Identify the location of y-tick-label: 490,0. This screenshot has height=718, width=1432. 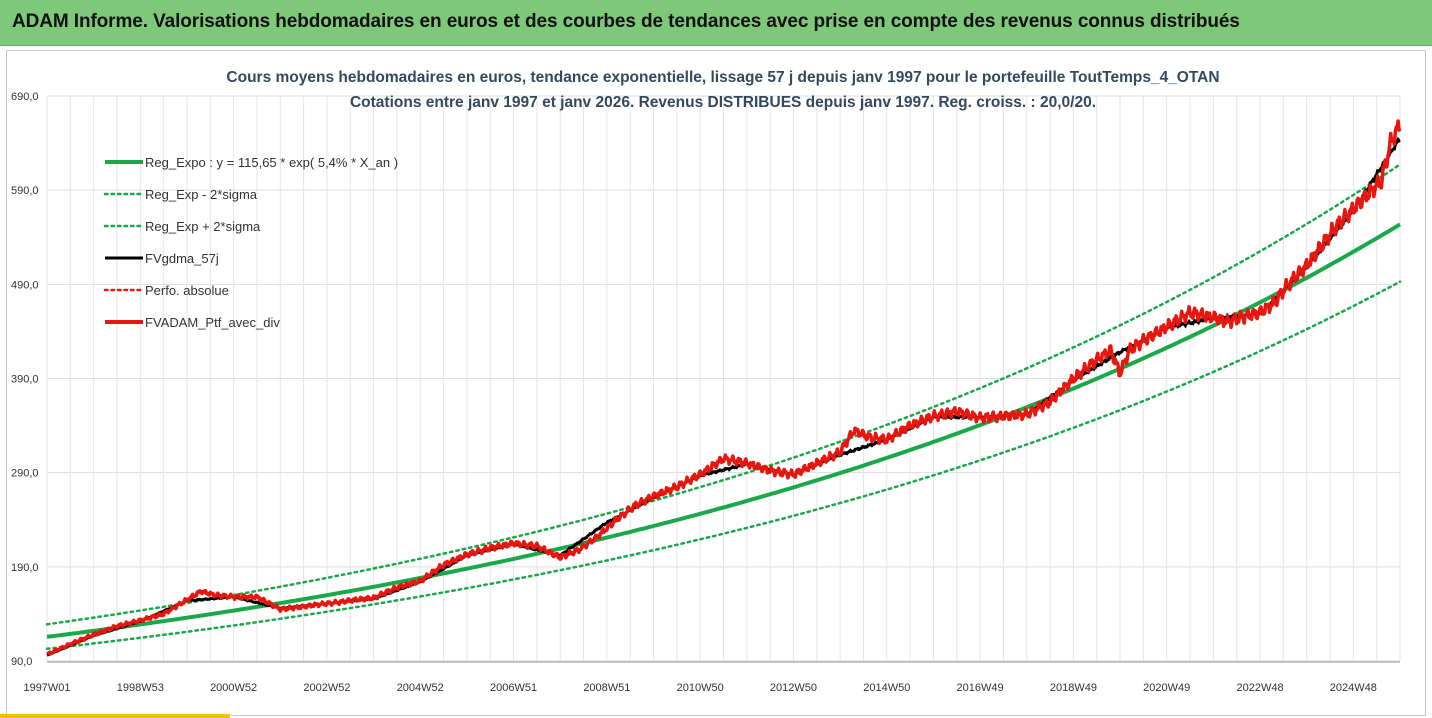
(25, 285).